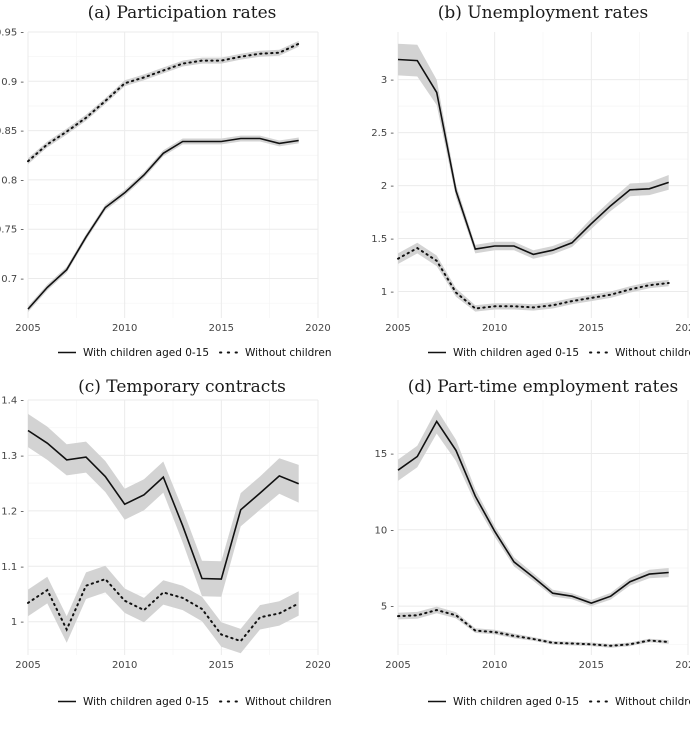  What do you see at coordinates (12, 567) in the screenshot?
I see `y-tick-label: 1.1 -` at bounding box center [12, 567].